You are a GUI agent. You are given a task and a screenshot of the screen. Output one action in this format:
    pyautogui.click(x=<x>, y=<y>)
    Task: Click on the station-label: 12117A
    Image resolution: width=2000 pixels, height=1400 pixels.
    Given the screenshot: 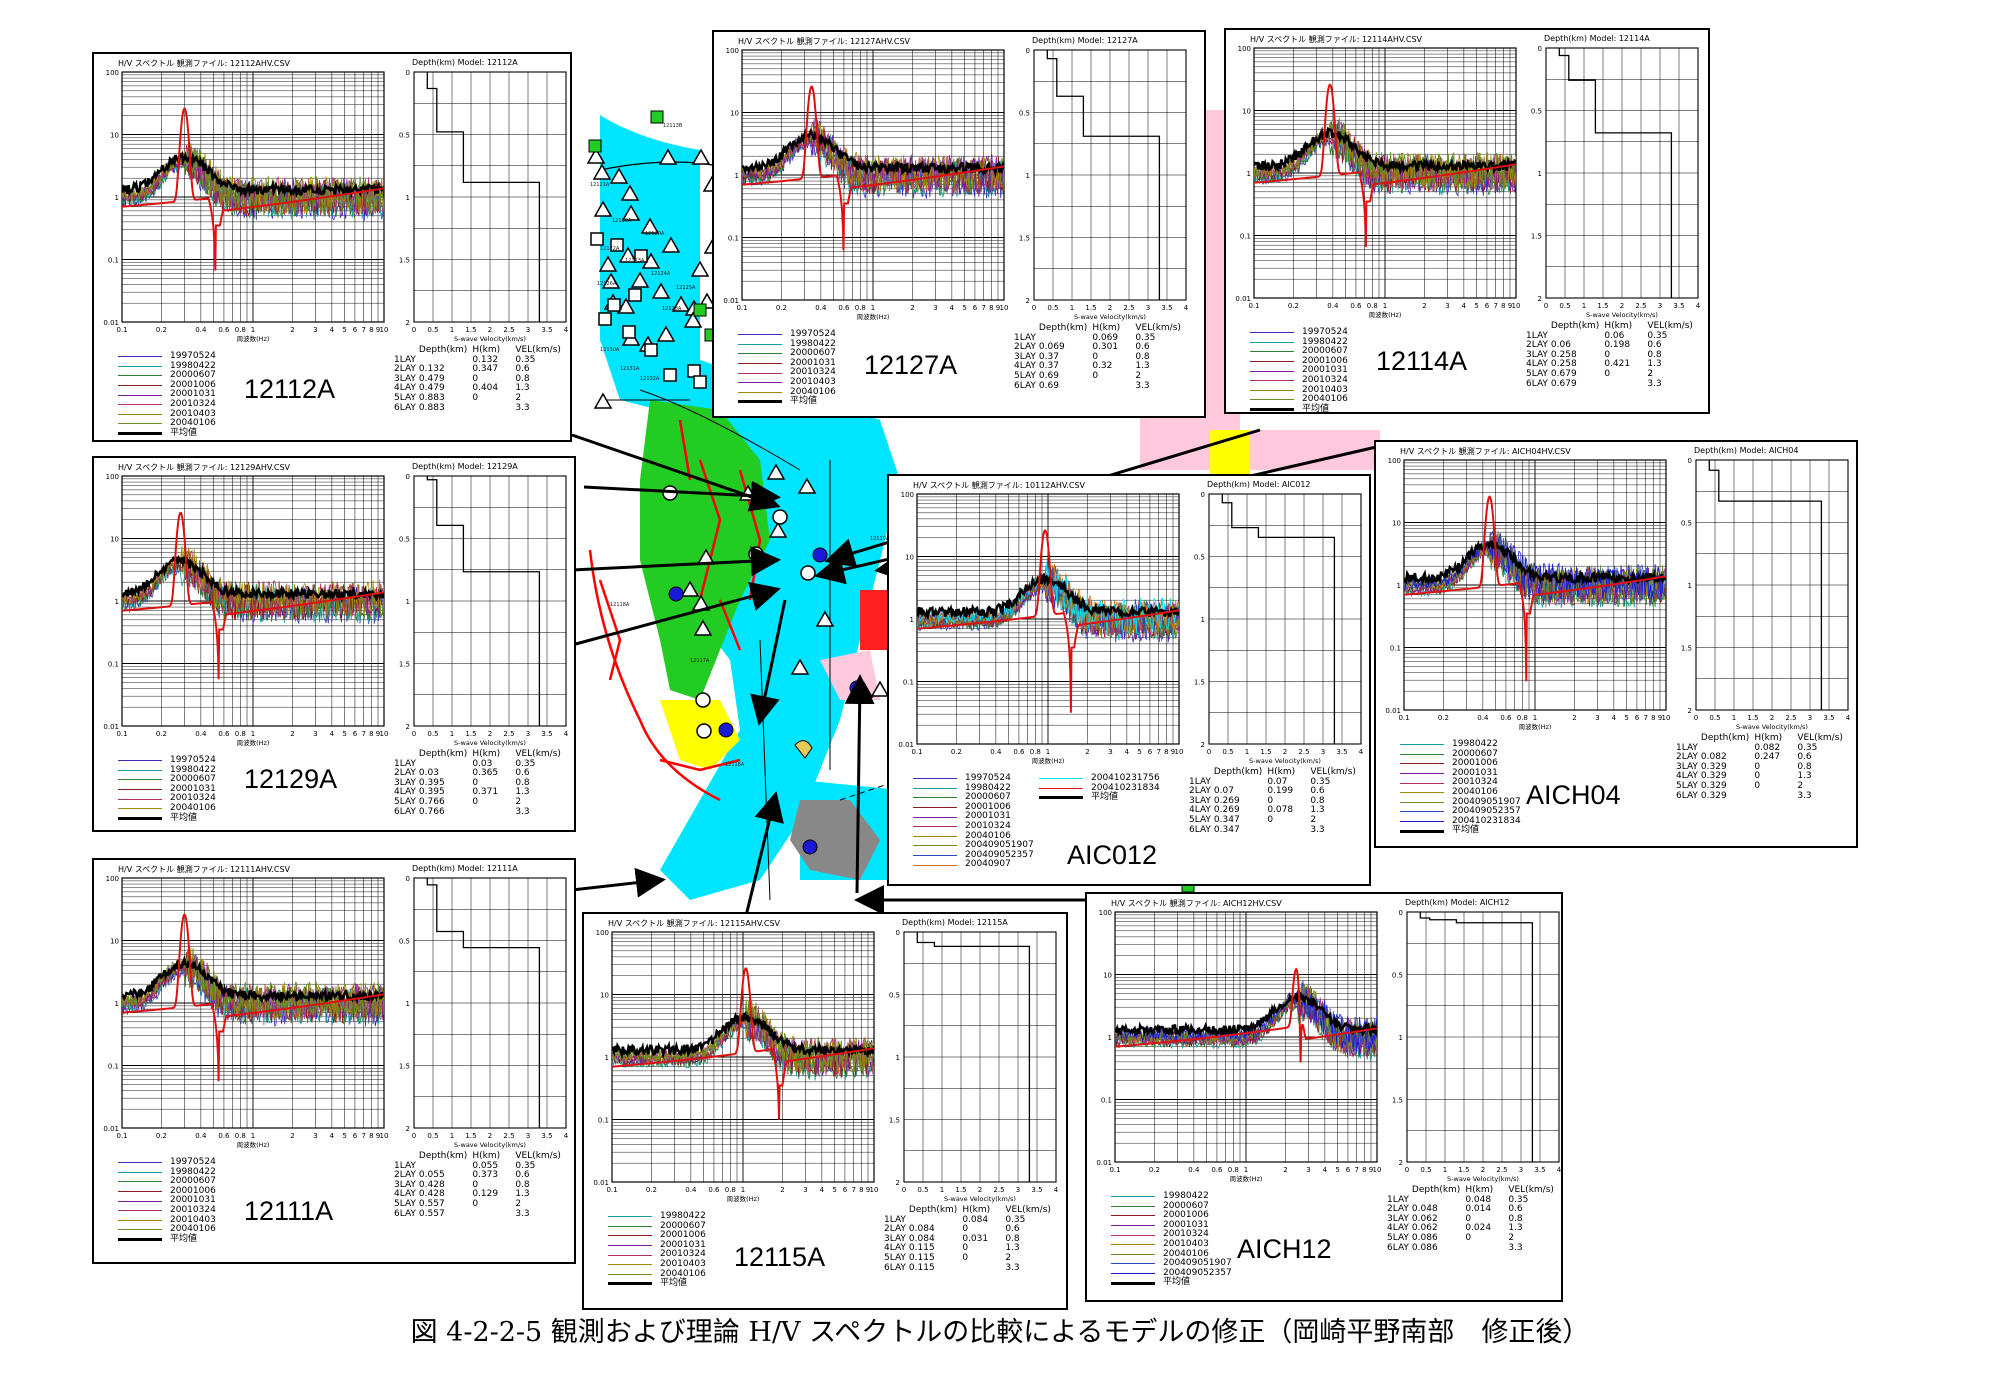 What is the action you would take?
    pyautogui.click(x=700, y=661)
    